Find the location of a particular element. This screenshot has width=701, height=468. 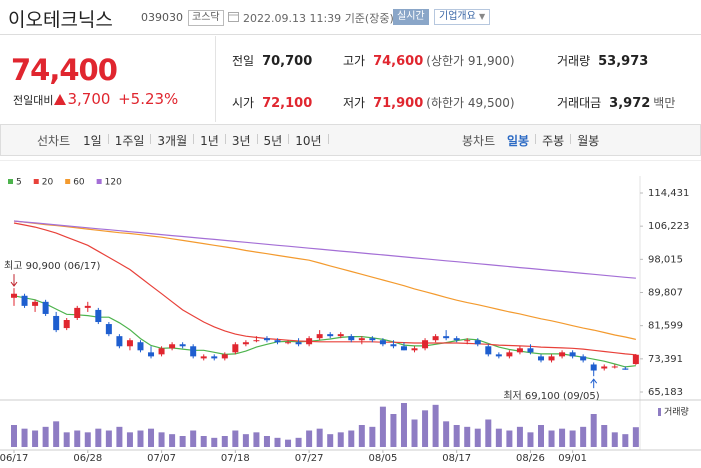

y-tick-label: 114,431 is located at coordinates (668, 193).